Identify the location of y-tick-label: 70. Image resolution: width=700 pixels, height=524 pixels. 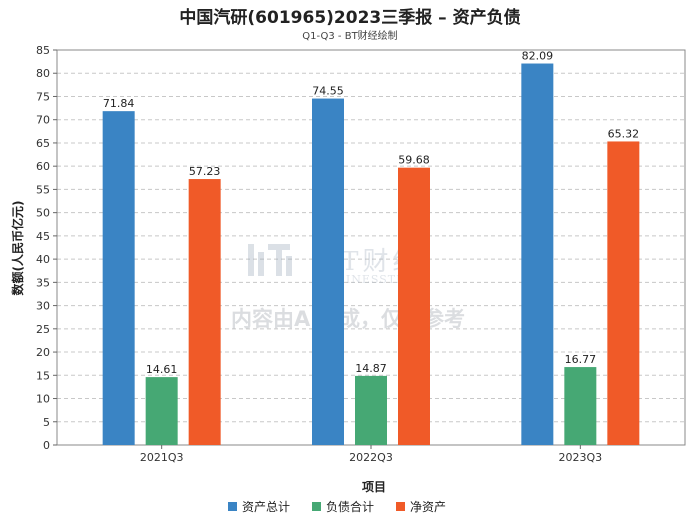
(43, 120).